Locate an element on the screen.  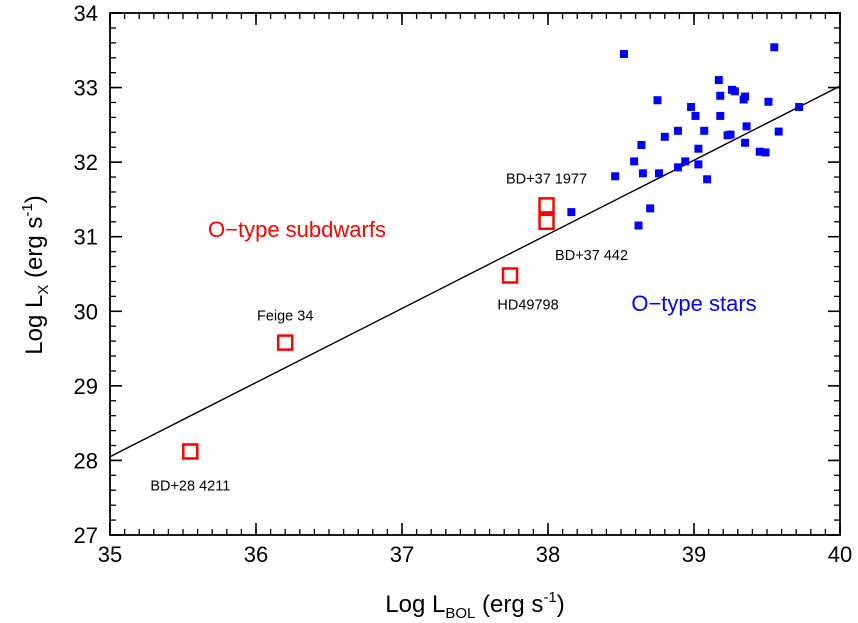
x-axis-title-sub: BOL is located at coordinates (460, 613).